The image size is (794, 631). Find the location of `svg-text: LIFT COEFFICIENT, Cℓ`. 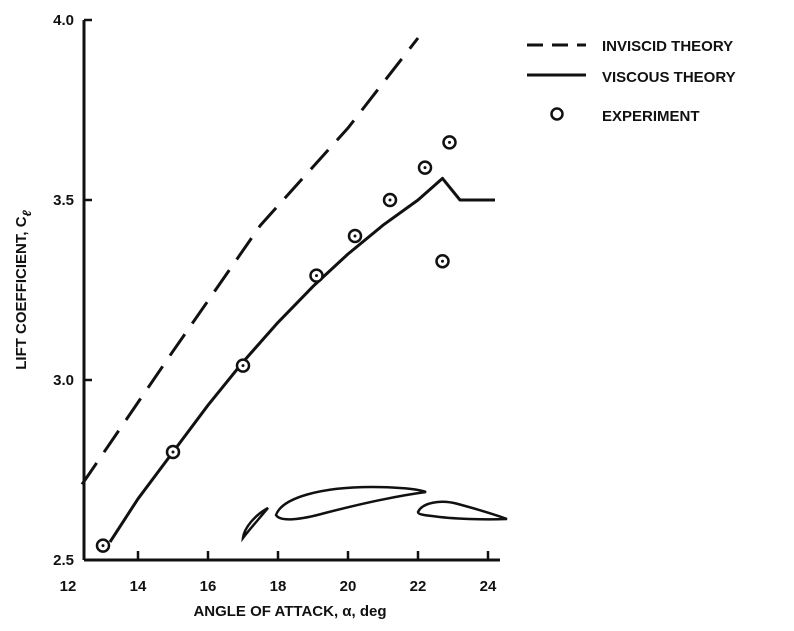

svg-text: LIFT COEFFICIENT, Cℓ is located at coordinates (23, 289).